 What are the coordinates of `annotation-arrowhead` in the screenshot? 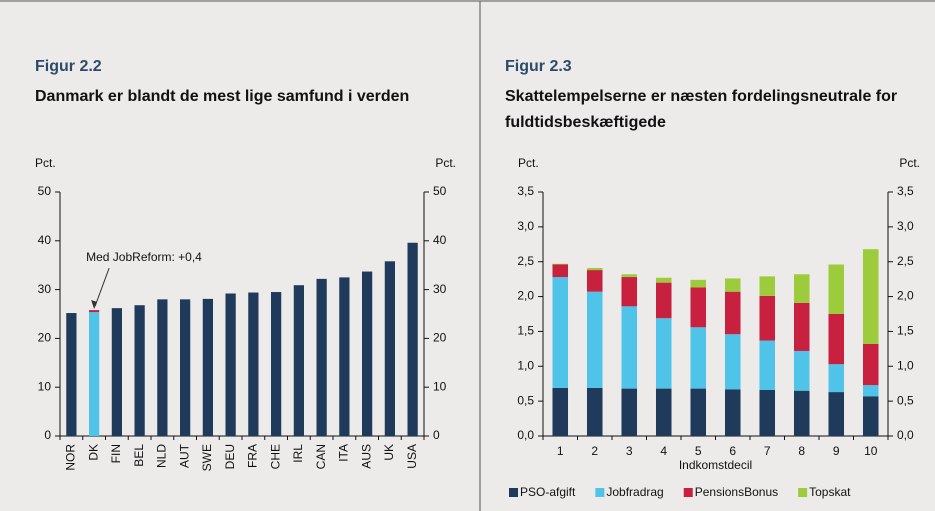 It's located at (94, 305).